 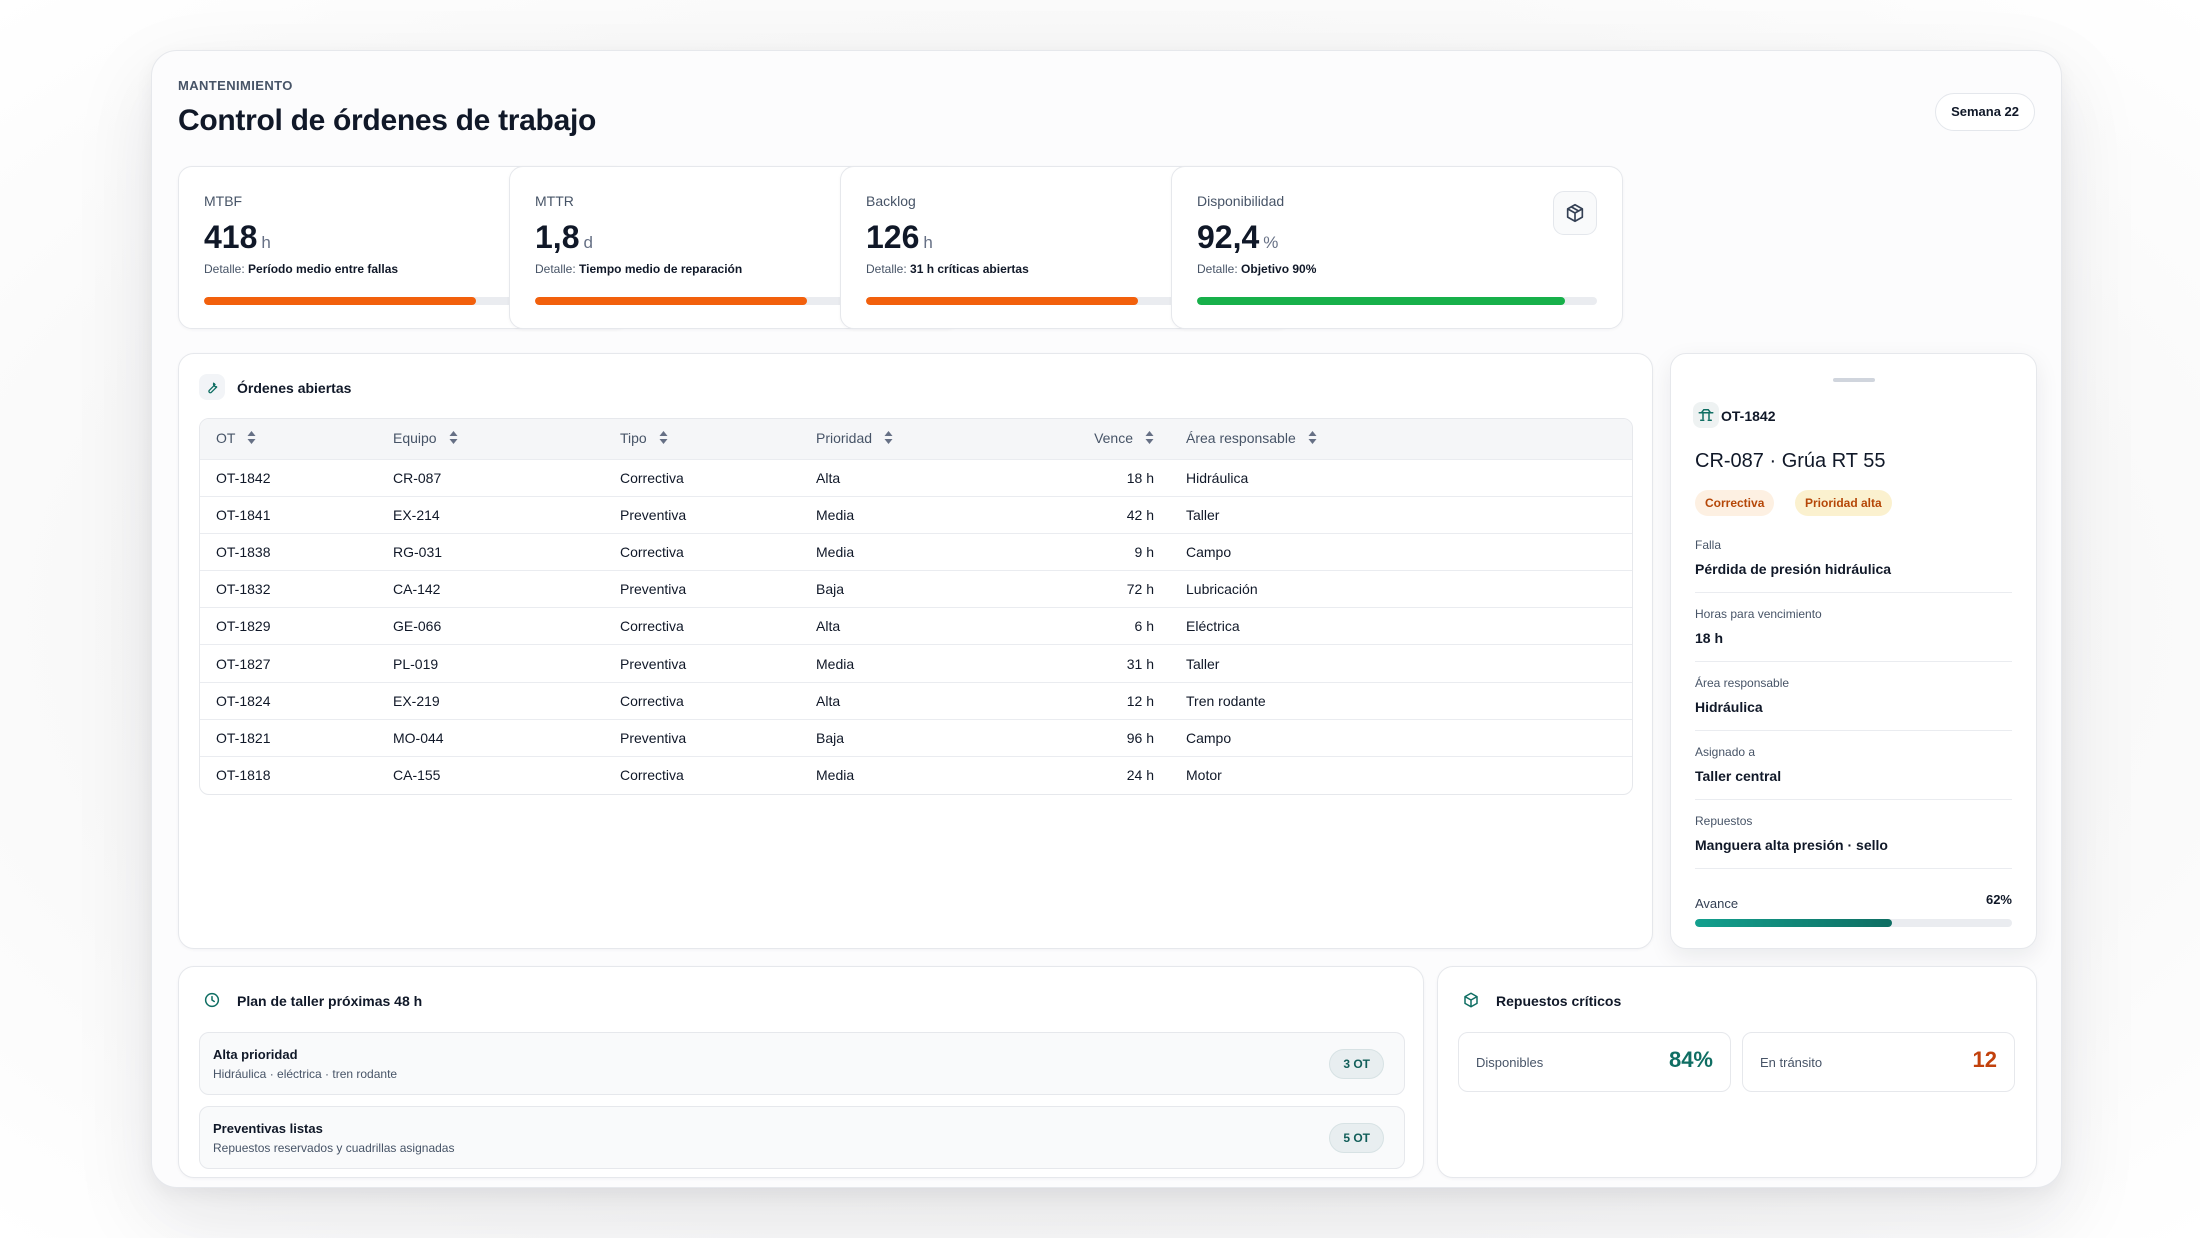 What do you see at coordinates (490, 439) in the screenshot?
I see `column-header-equipo: Equipo` at bounding box center [490, 439].